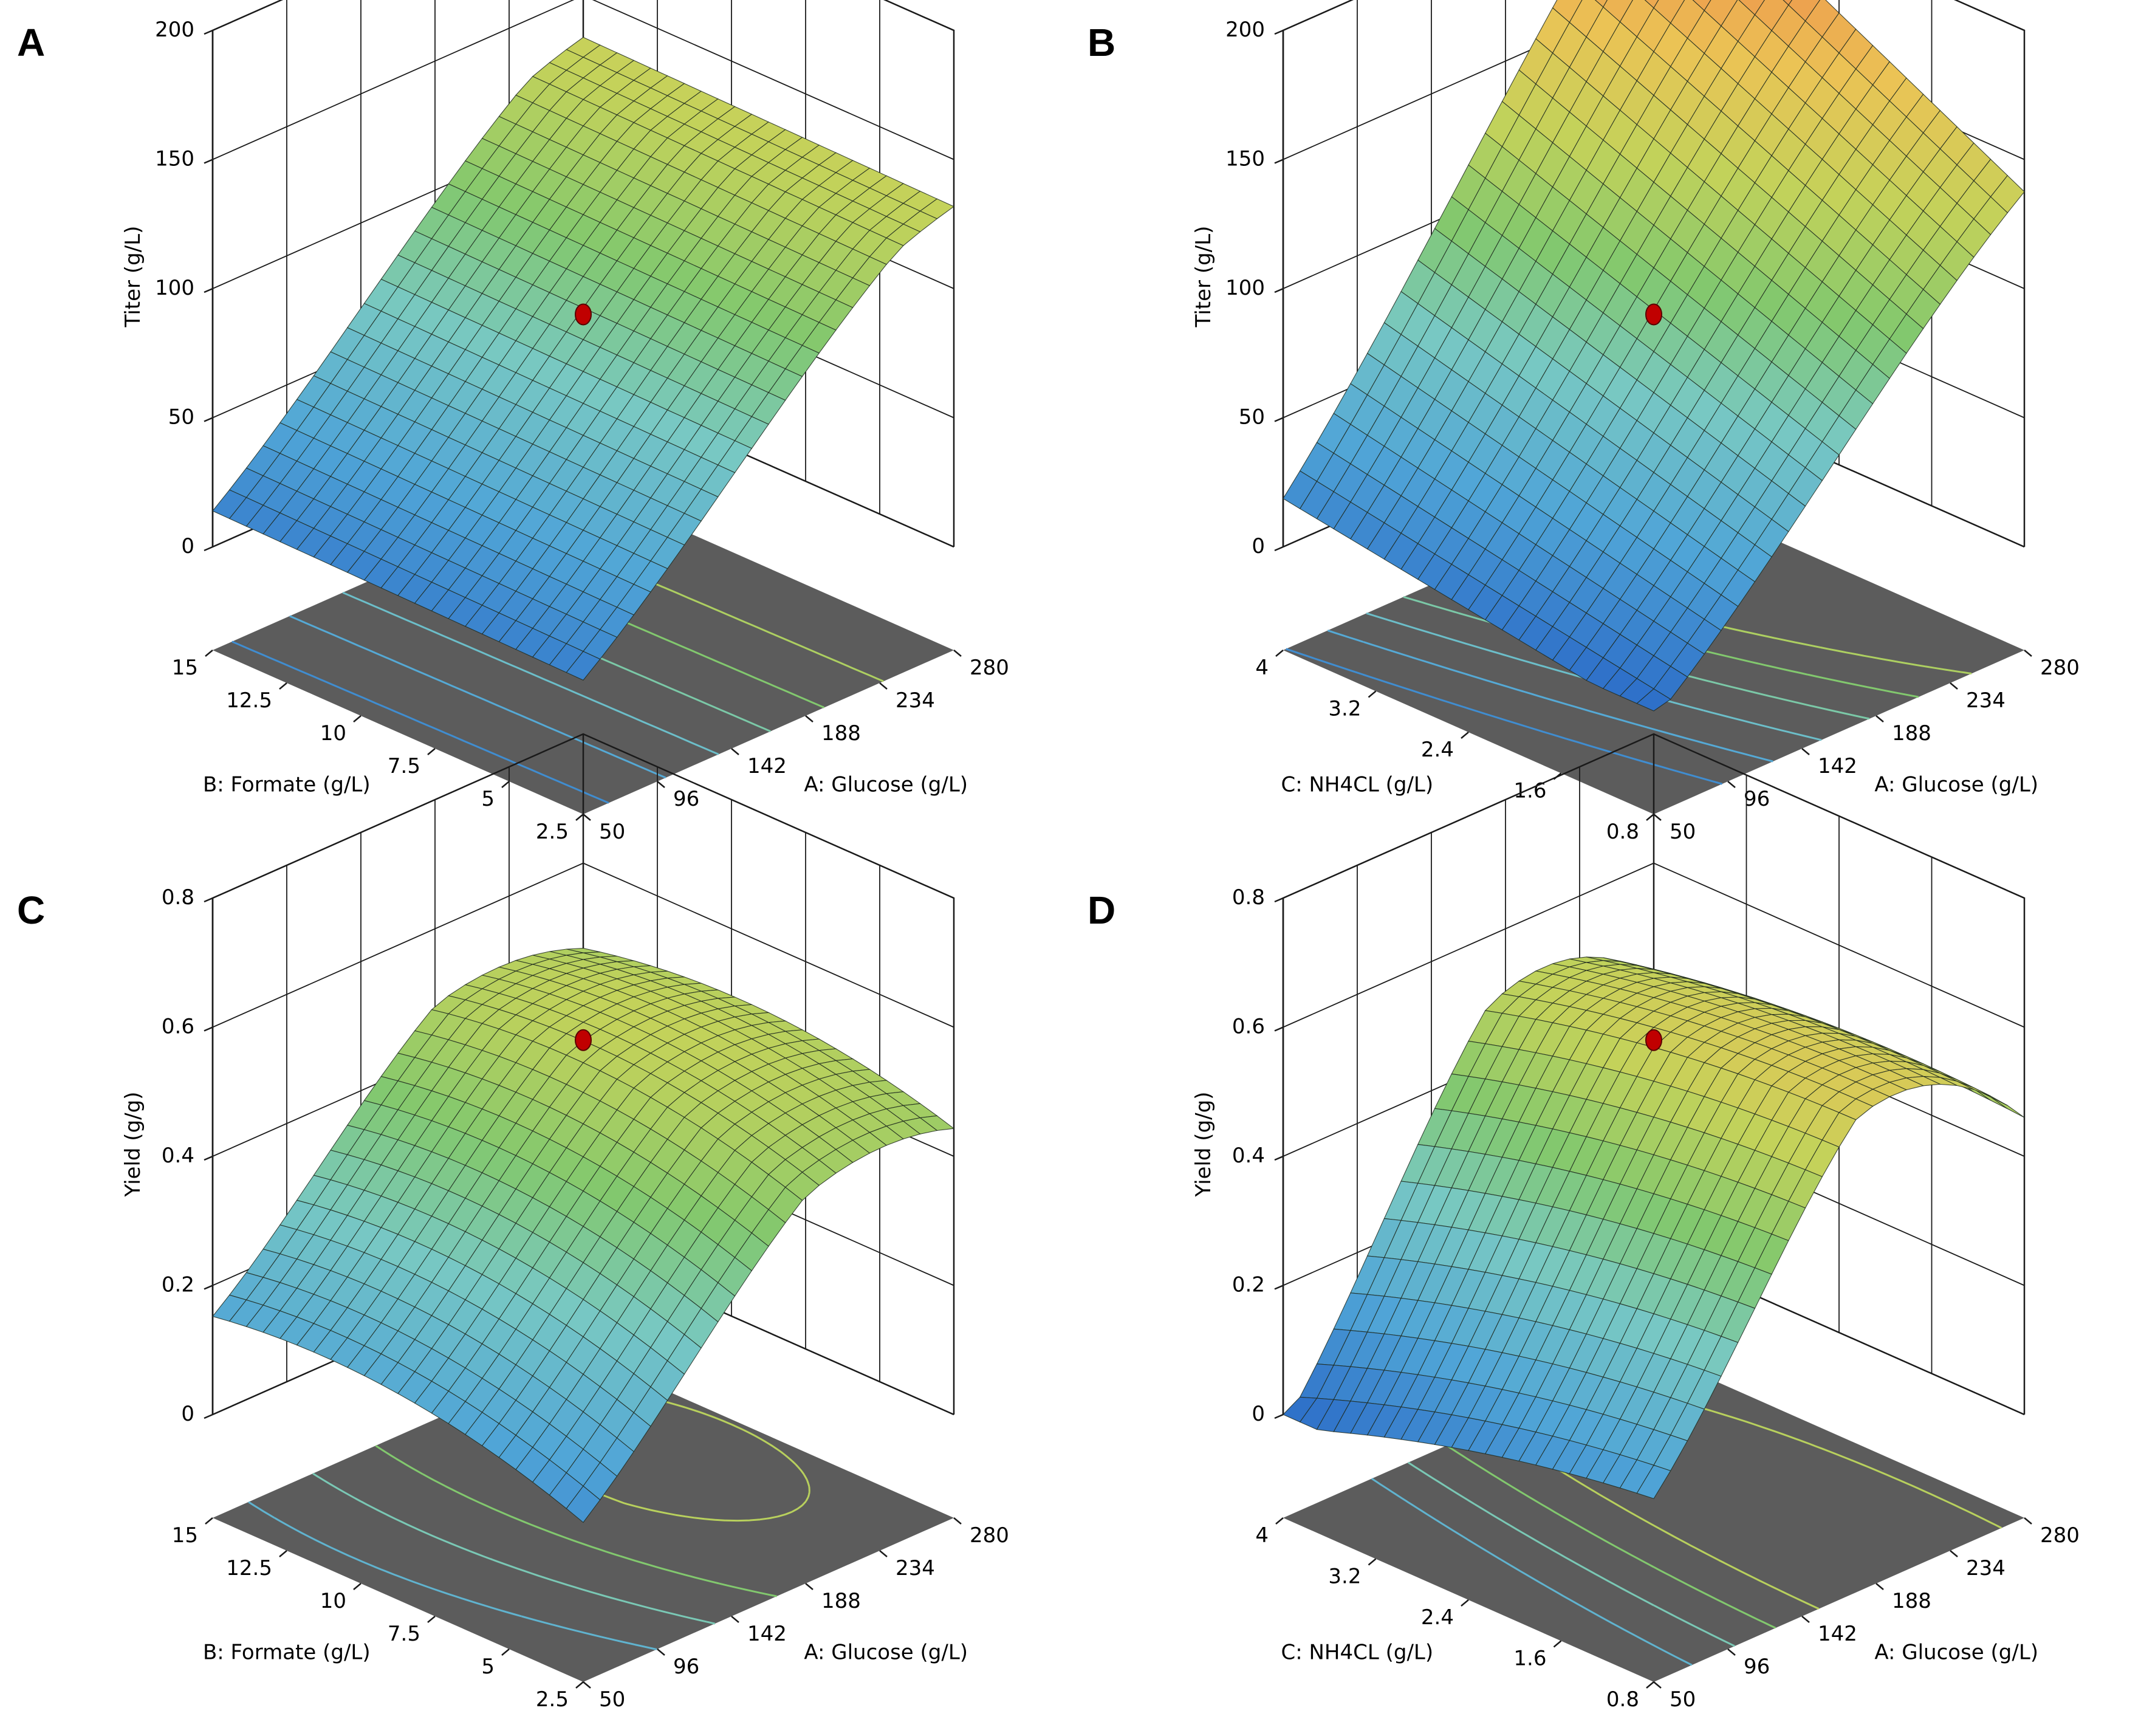  I want to click on y-axis: 2.5 5 7.5 10 12.5 15 B: Formate (g/L), so click(378, 747).